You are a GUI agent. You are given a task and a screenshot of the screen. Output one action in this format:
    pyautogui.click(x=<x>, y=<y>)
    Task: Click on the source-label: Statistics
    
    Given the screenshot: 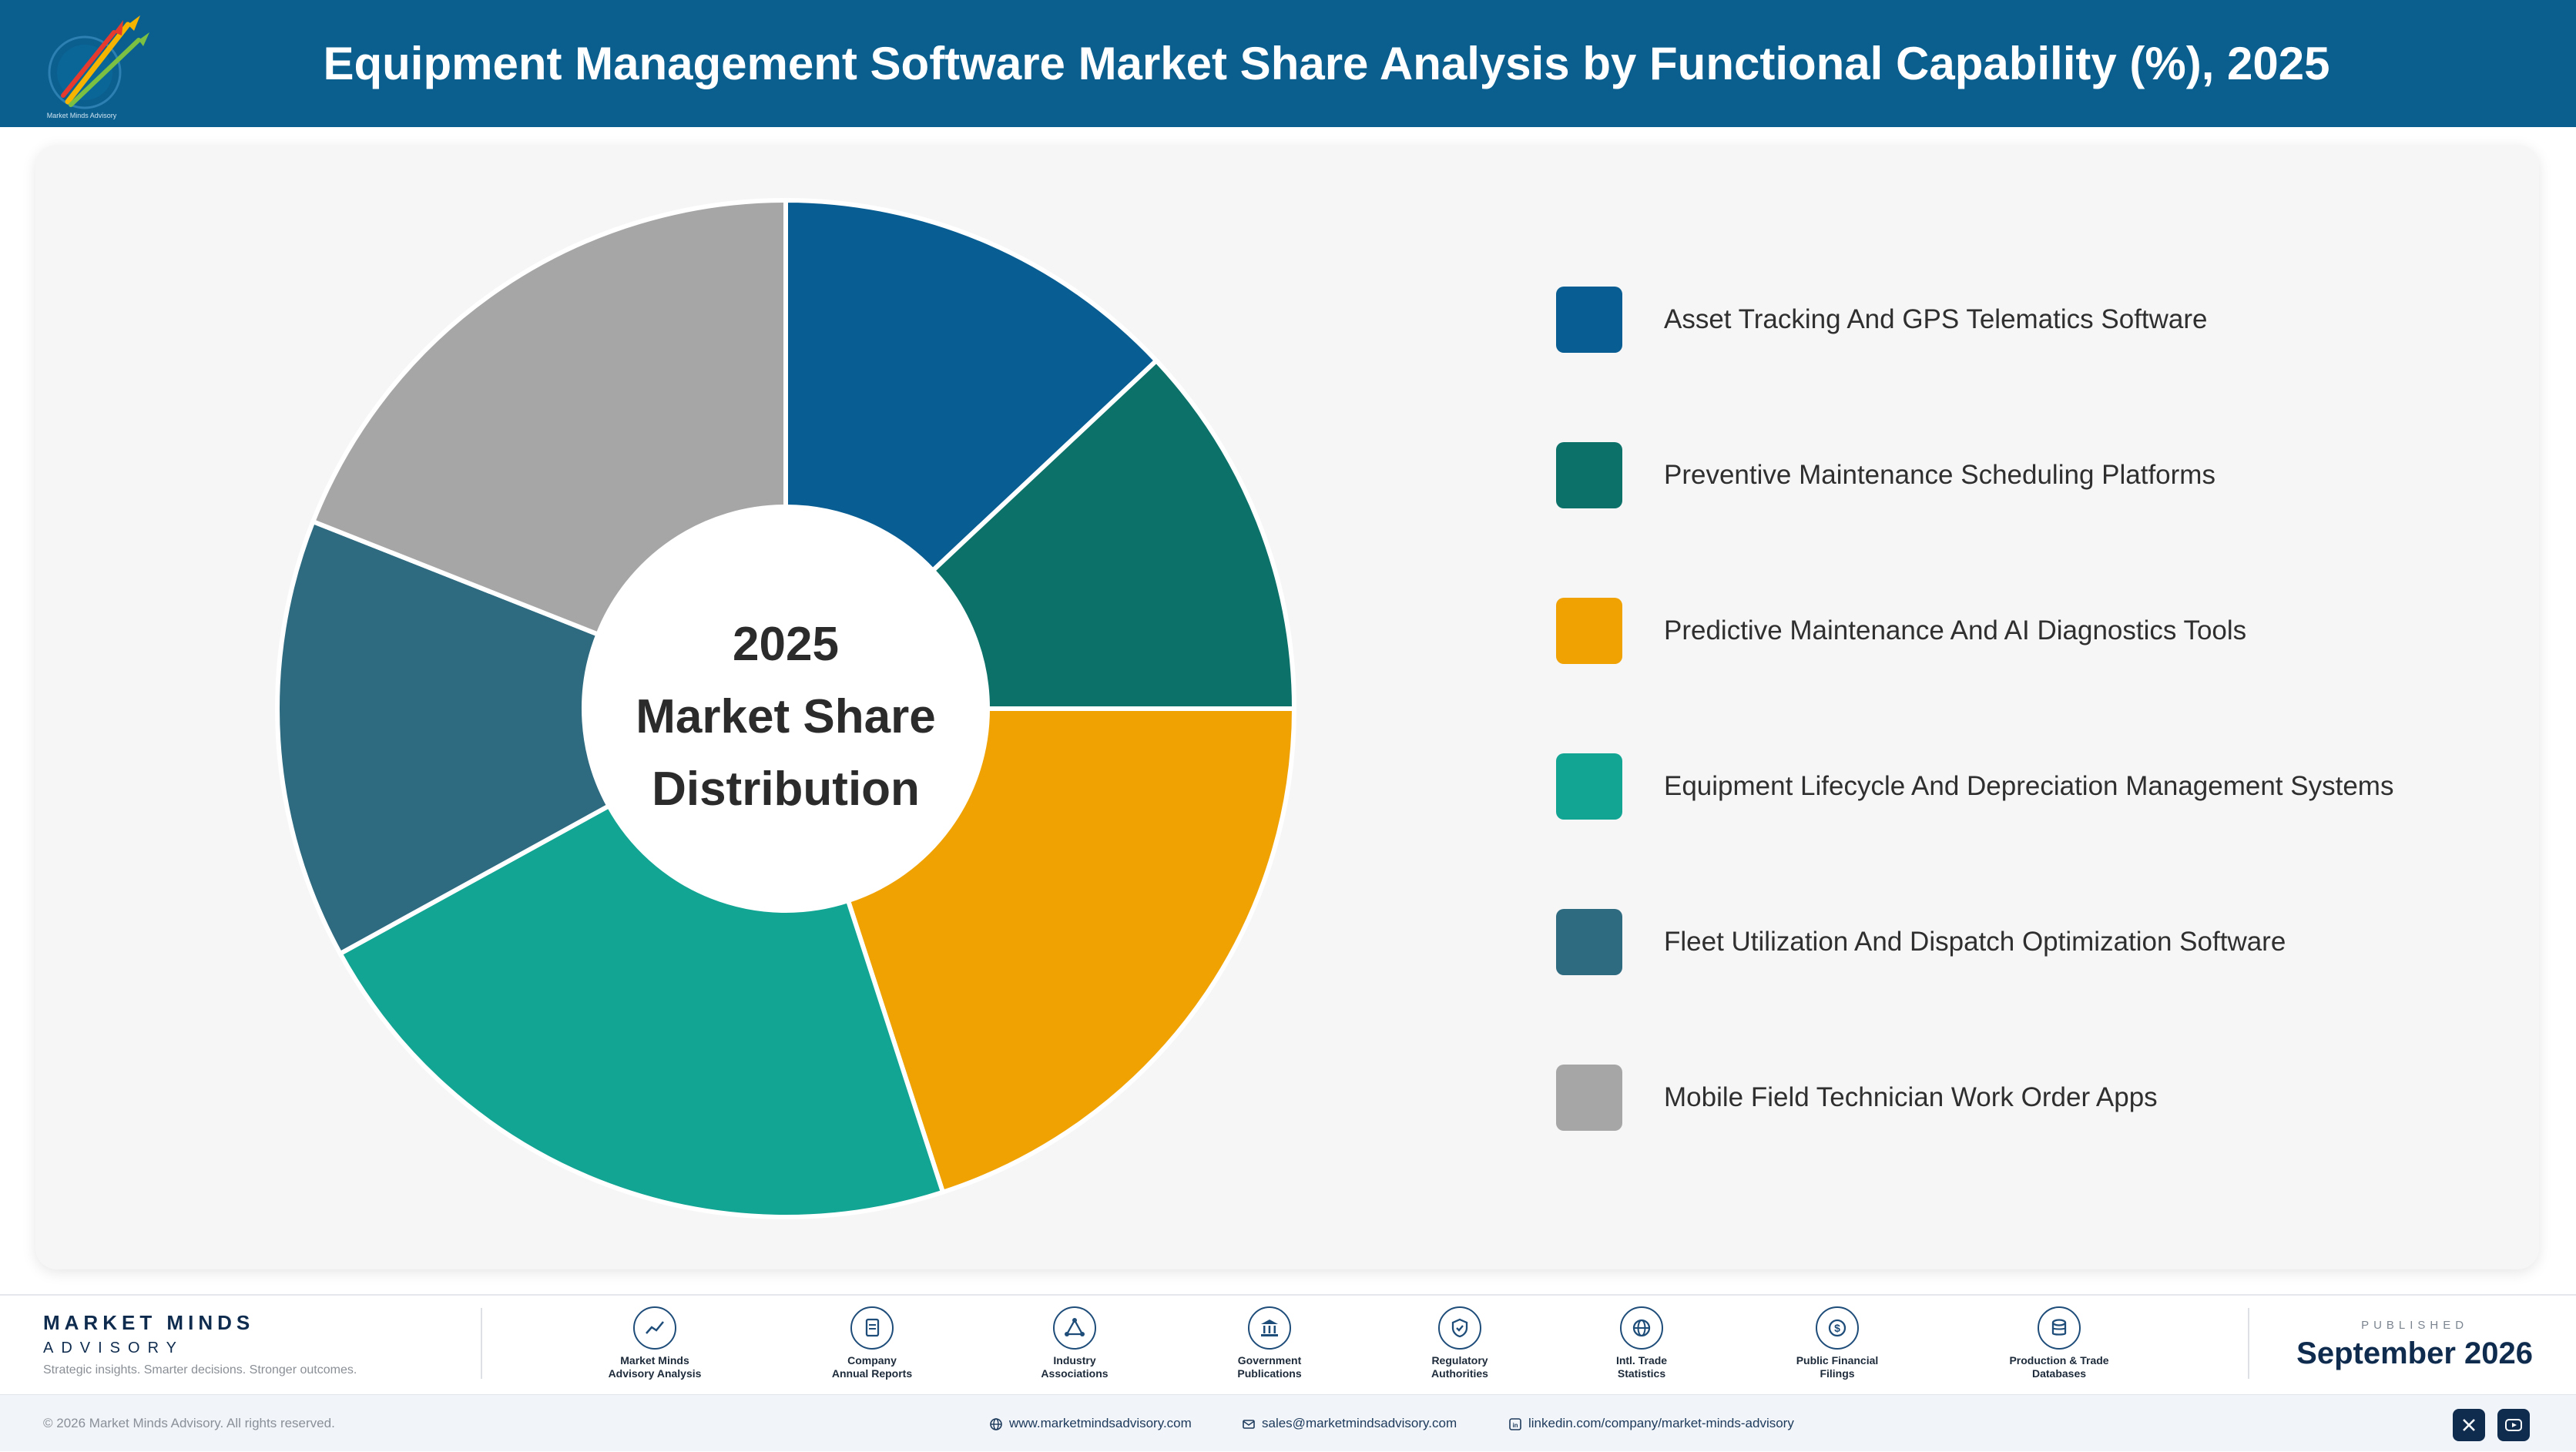 What is the action you would take?
    pyautogui.click(x=1641, y=1373)
    